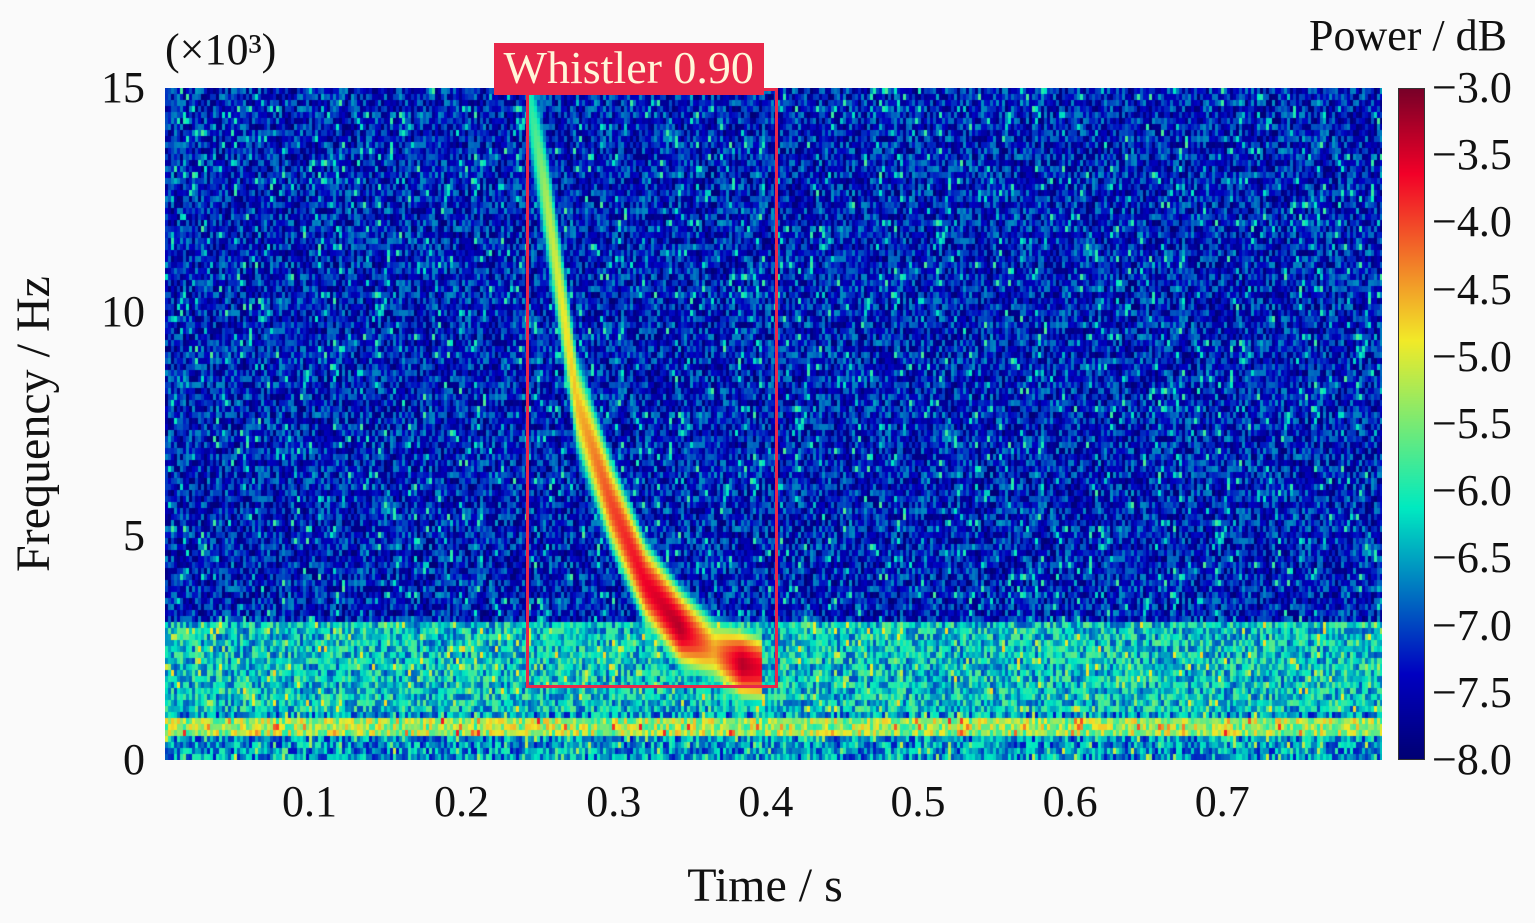 The width and height of the screenshot is (1535, 923). Describe the element at coordinates (1472, 222) in the screenshot. I see `colorbar-tick-label: −4.0` at that location.